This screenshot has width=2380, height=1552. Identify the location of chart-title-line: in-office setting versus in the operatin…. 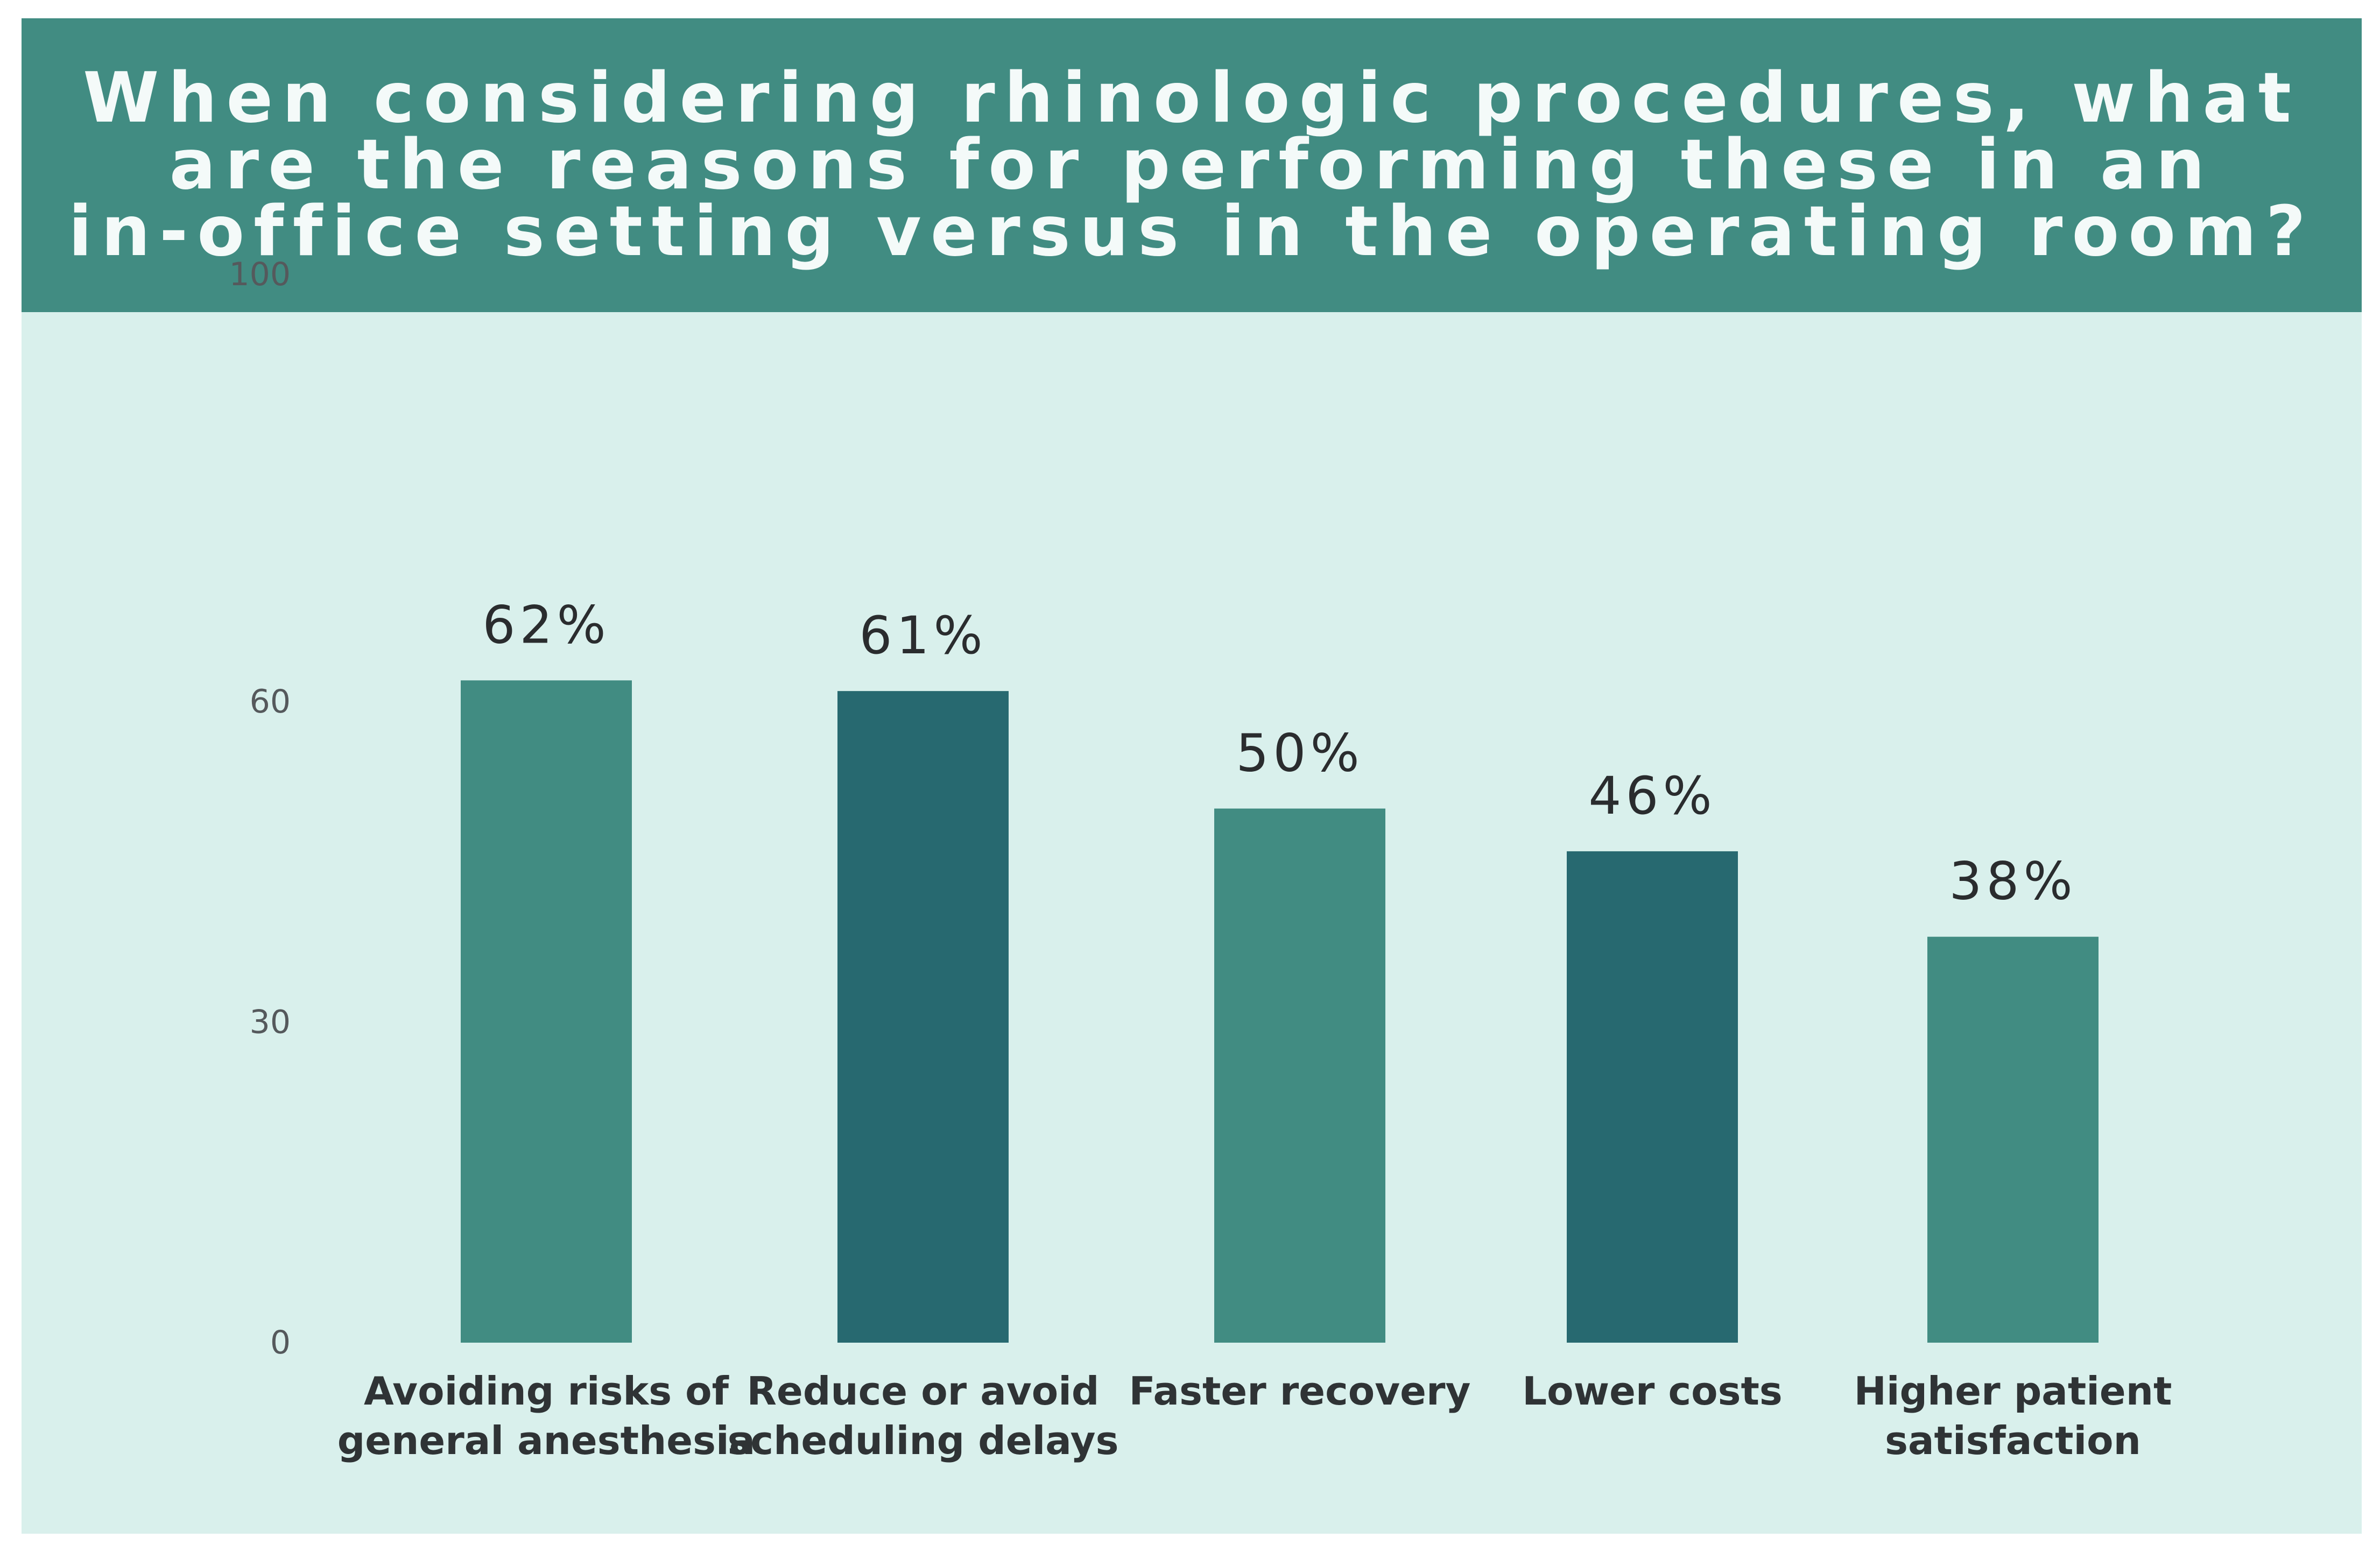
(1192, 232).